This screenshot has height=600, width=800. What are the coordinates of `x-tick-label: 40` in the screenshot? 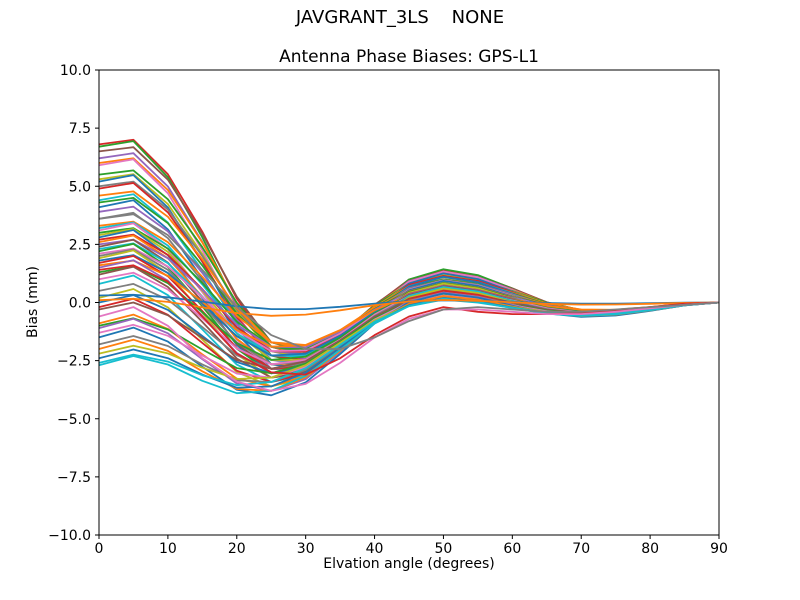 It's located at (375, 549).